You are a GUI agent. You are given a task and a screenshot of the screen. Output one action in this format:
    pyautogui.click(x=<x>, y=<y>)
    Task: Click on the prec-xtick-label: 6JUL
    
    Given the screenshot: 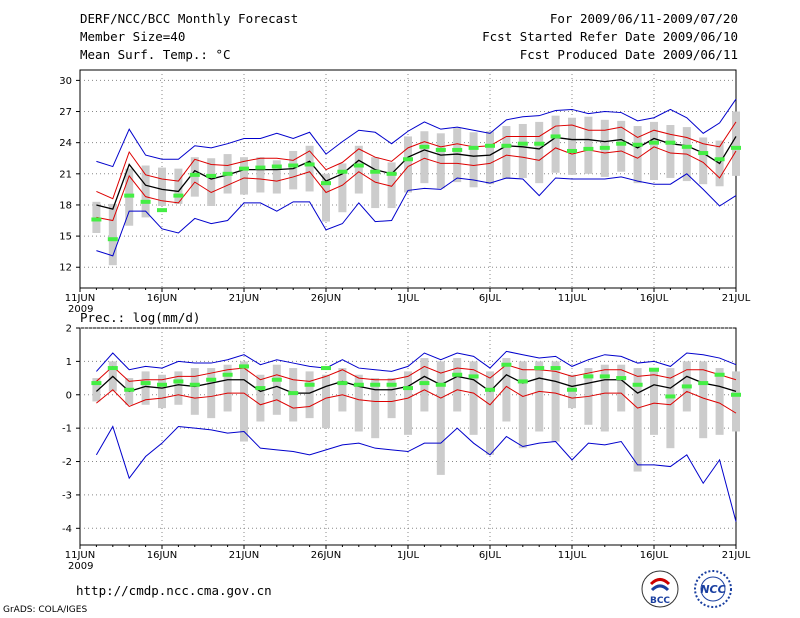 What is the action you would take?
    pyautogui.click(x=490, y=555)
    